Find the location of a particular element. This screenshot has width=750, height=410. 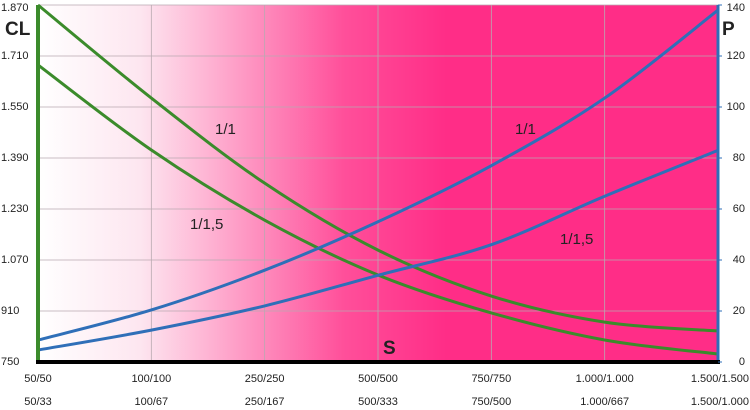

y2-tick-label: 120 is located at coordinates (736, 56).